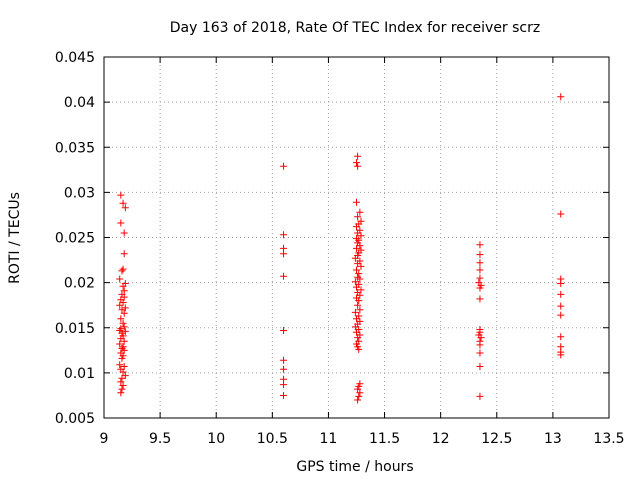  I want to click on x-tick-label: 10, so click(216, 439).